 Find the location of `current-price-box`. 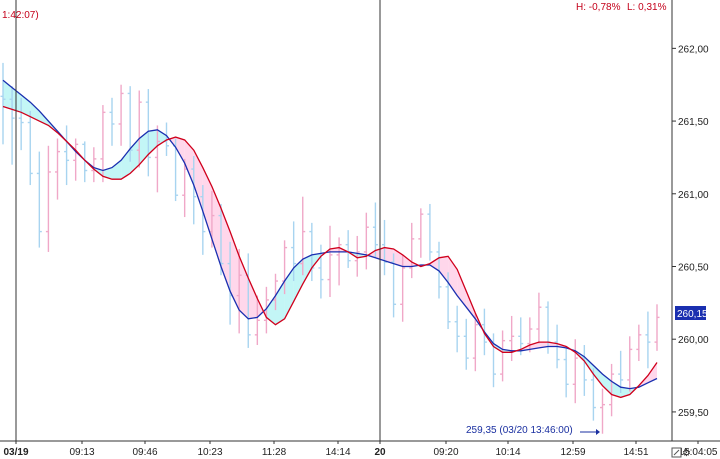

current-price-box is located at coordinates (690, 313).